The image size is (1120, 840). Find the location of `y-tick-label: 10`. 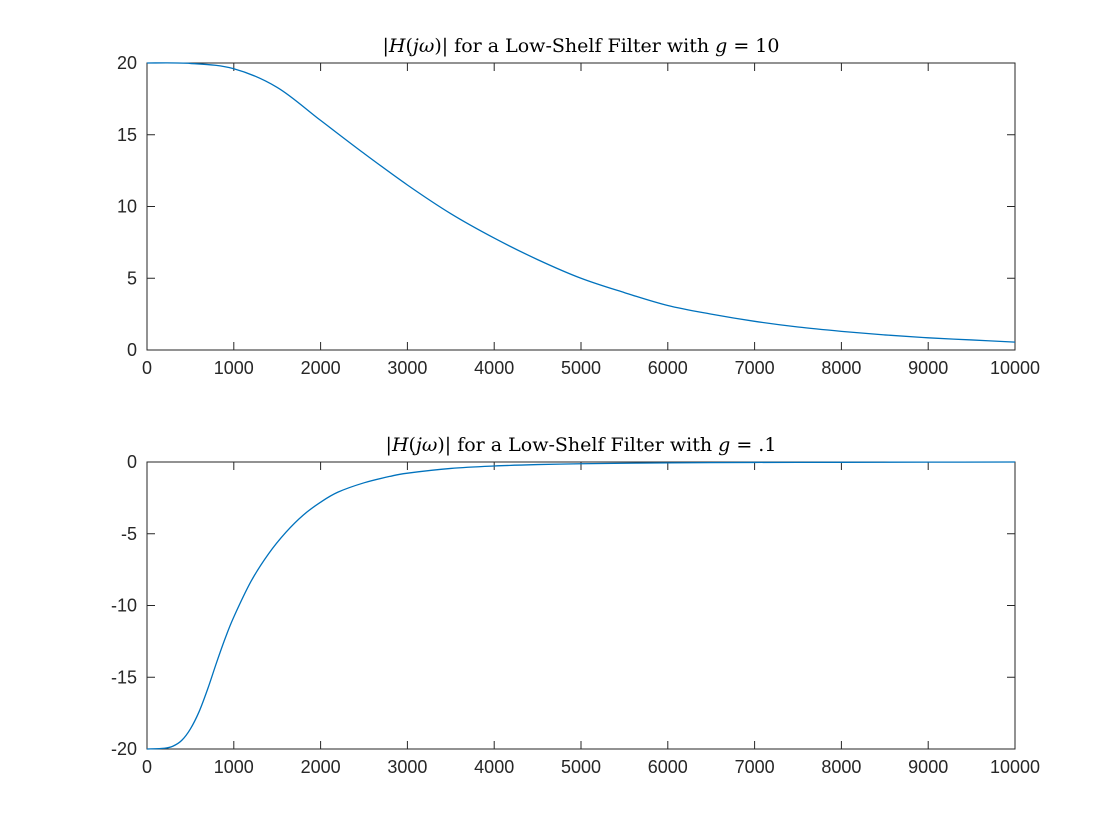

y-tick-label: 10 is located at coordinates (127, 207).